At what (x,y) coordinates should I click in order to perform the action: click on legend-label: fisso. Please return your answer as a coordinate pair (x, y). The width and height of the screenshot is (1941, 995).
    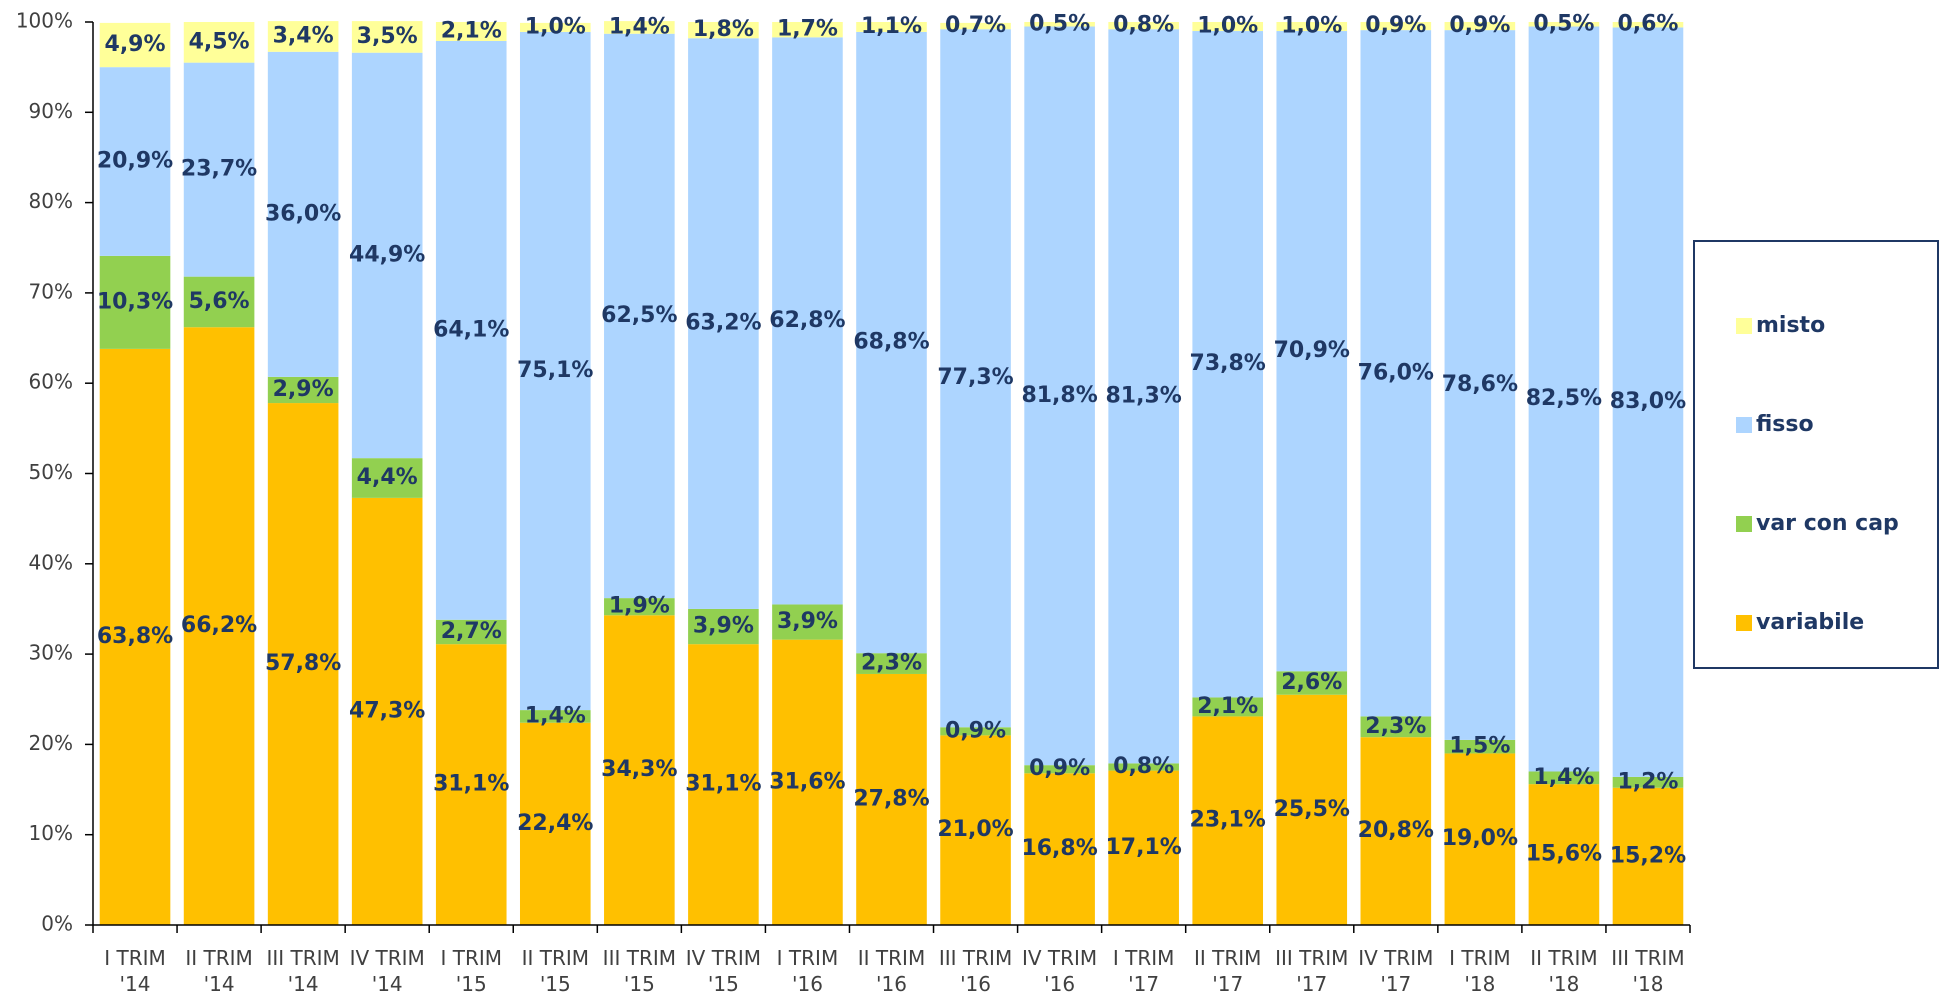
    Looking at the image, I should click on (1785, 424).